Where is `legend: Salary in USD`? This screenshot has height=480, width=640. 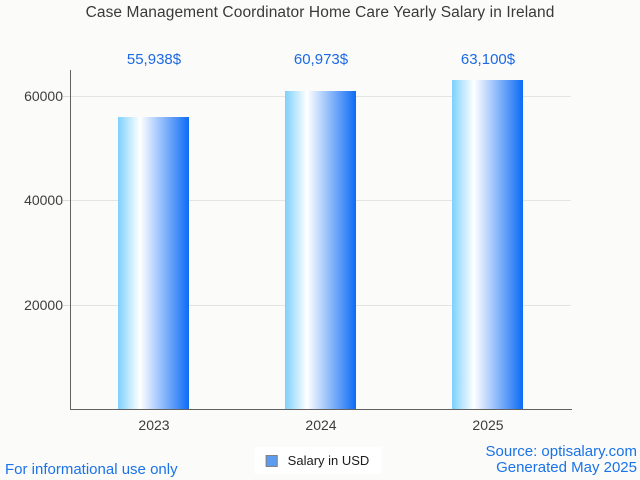 legend: Salary in USD is located at coordinates (318, 460).